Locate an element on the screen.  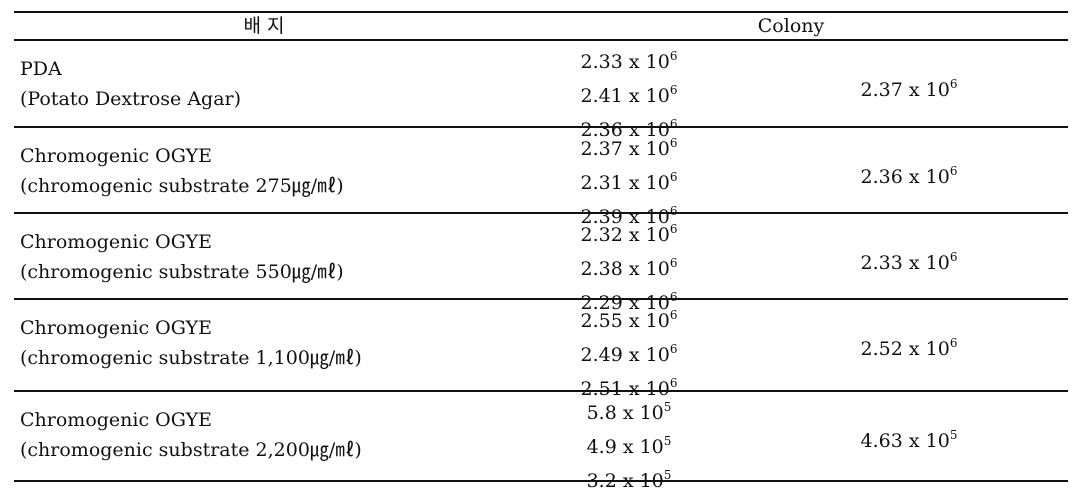
colony-value: 2.55 x 106 is located at coordinates (629, 320).